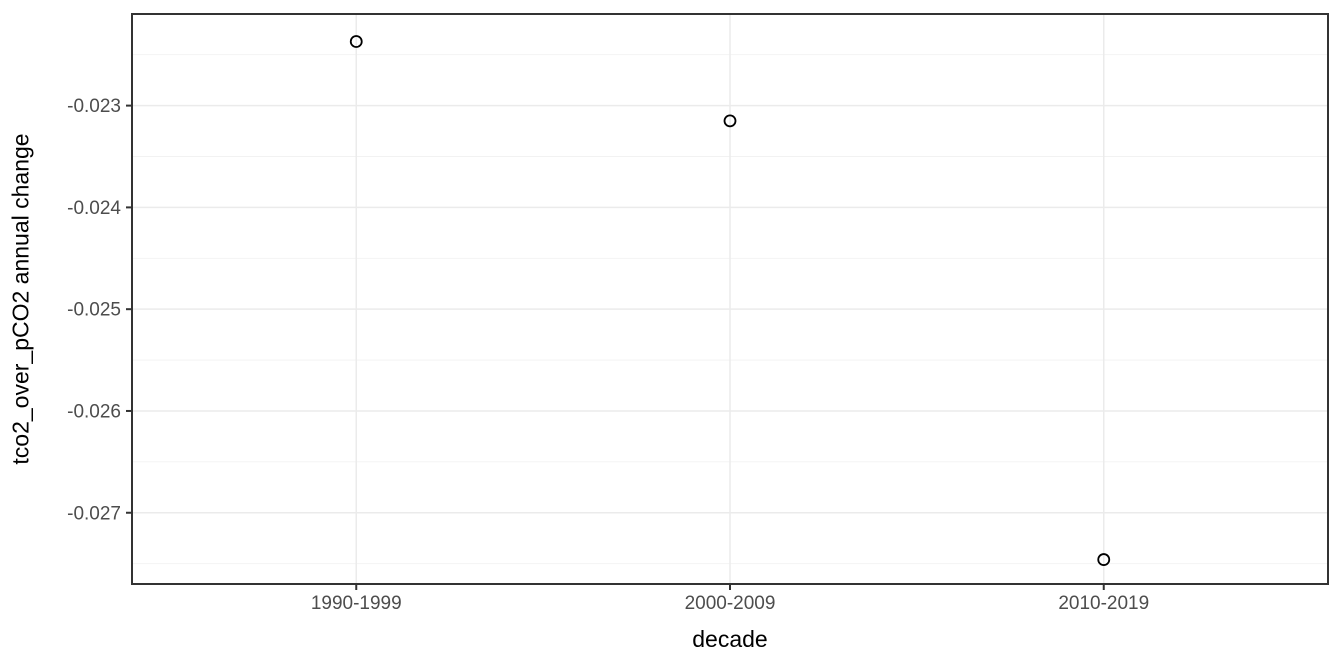  I want to click on y-axis-tick-label: -0.027, so click(94, 513).